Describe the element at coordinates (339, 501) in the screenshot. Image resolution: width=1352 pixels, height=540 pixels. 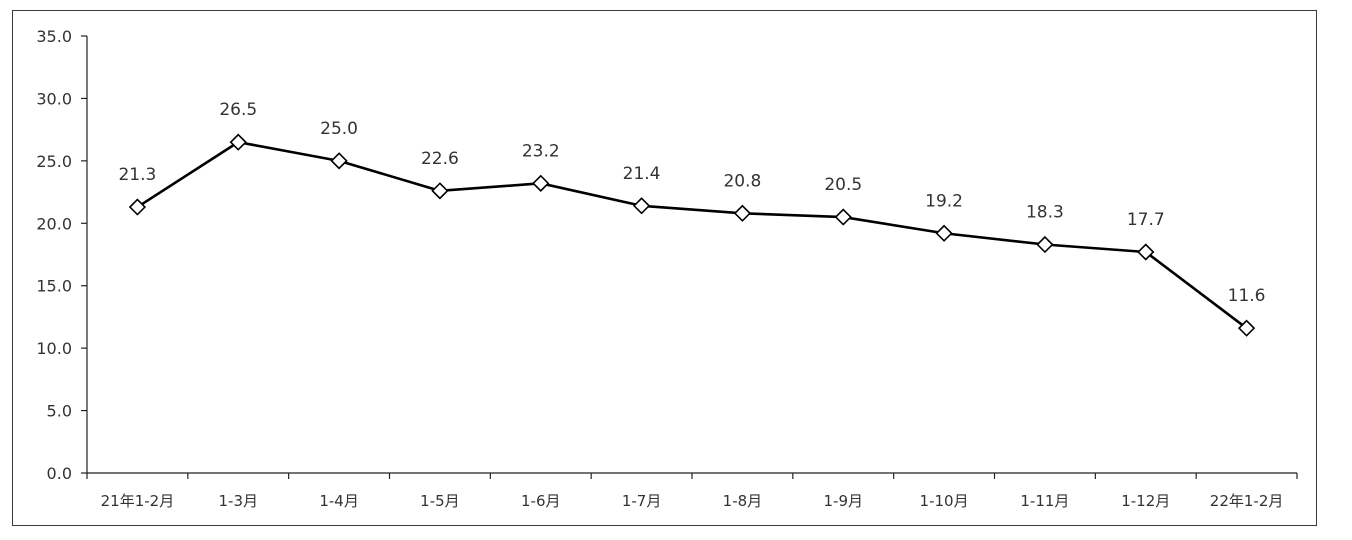
I see `x-tick-label: 1-4月` at that location.